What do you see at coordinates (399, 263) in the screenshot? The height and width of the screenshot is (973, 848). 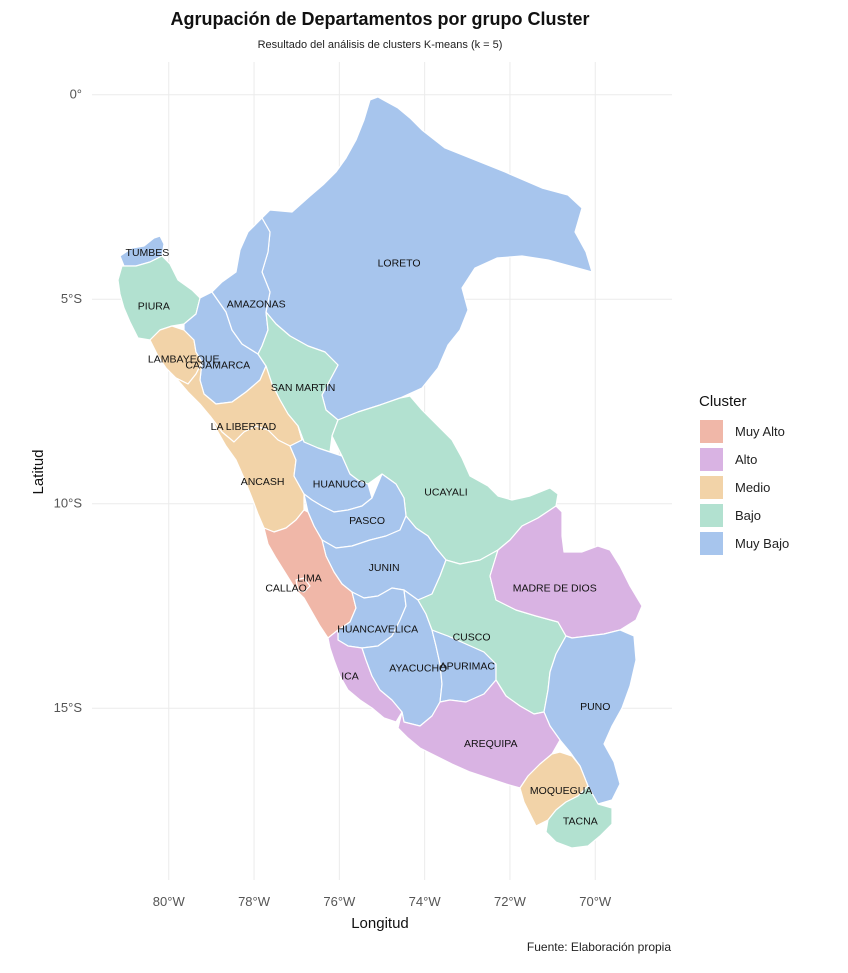 I see `region-label-loreto: LORETO` at bounding box center [399, 263].